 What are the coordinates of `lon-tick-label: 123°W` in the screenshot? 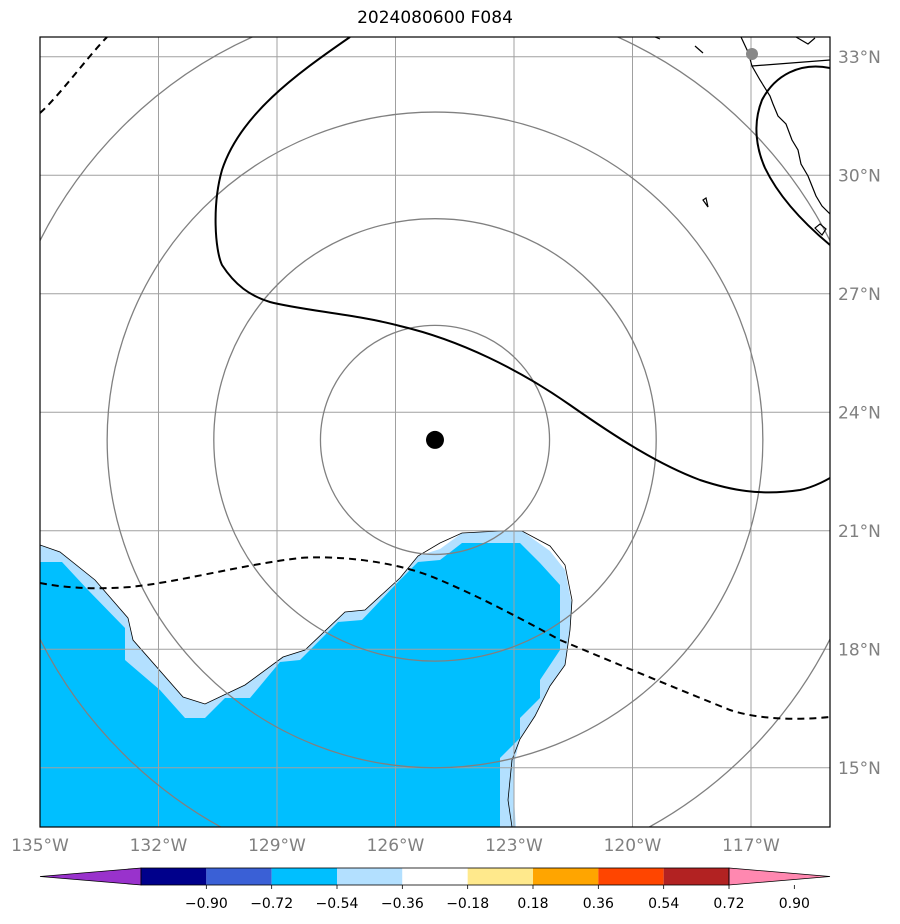 It's located at (514, 846).